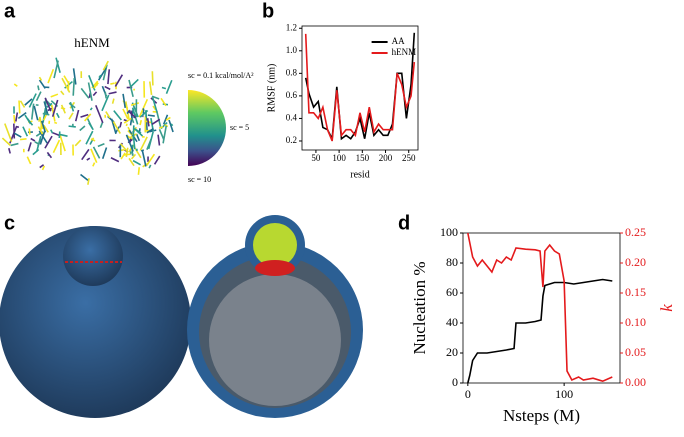  What do you see at coordinates (452, 322) in the screenshot?
I see `y-tick-label: 40` at bounding box center [452, 322].